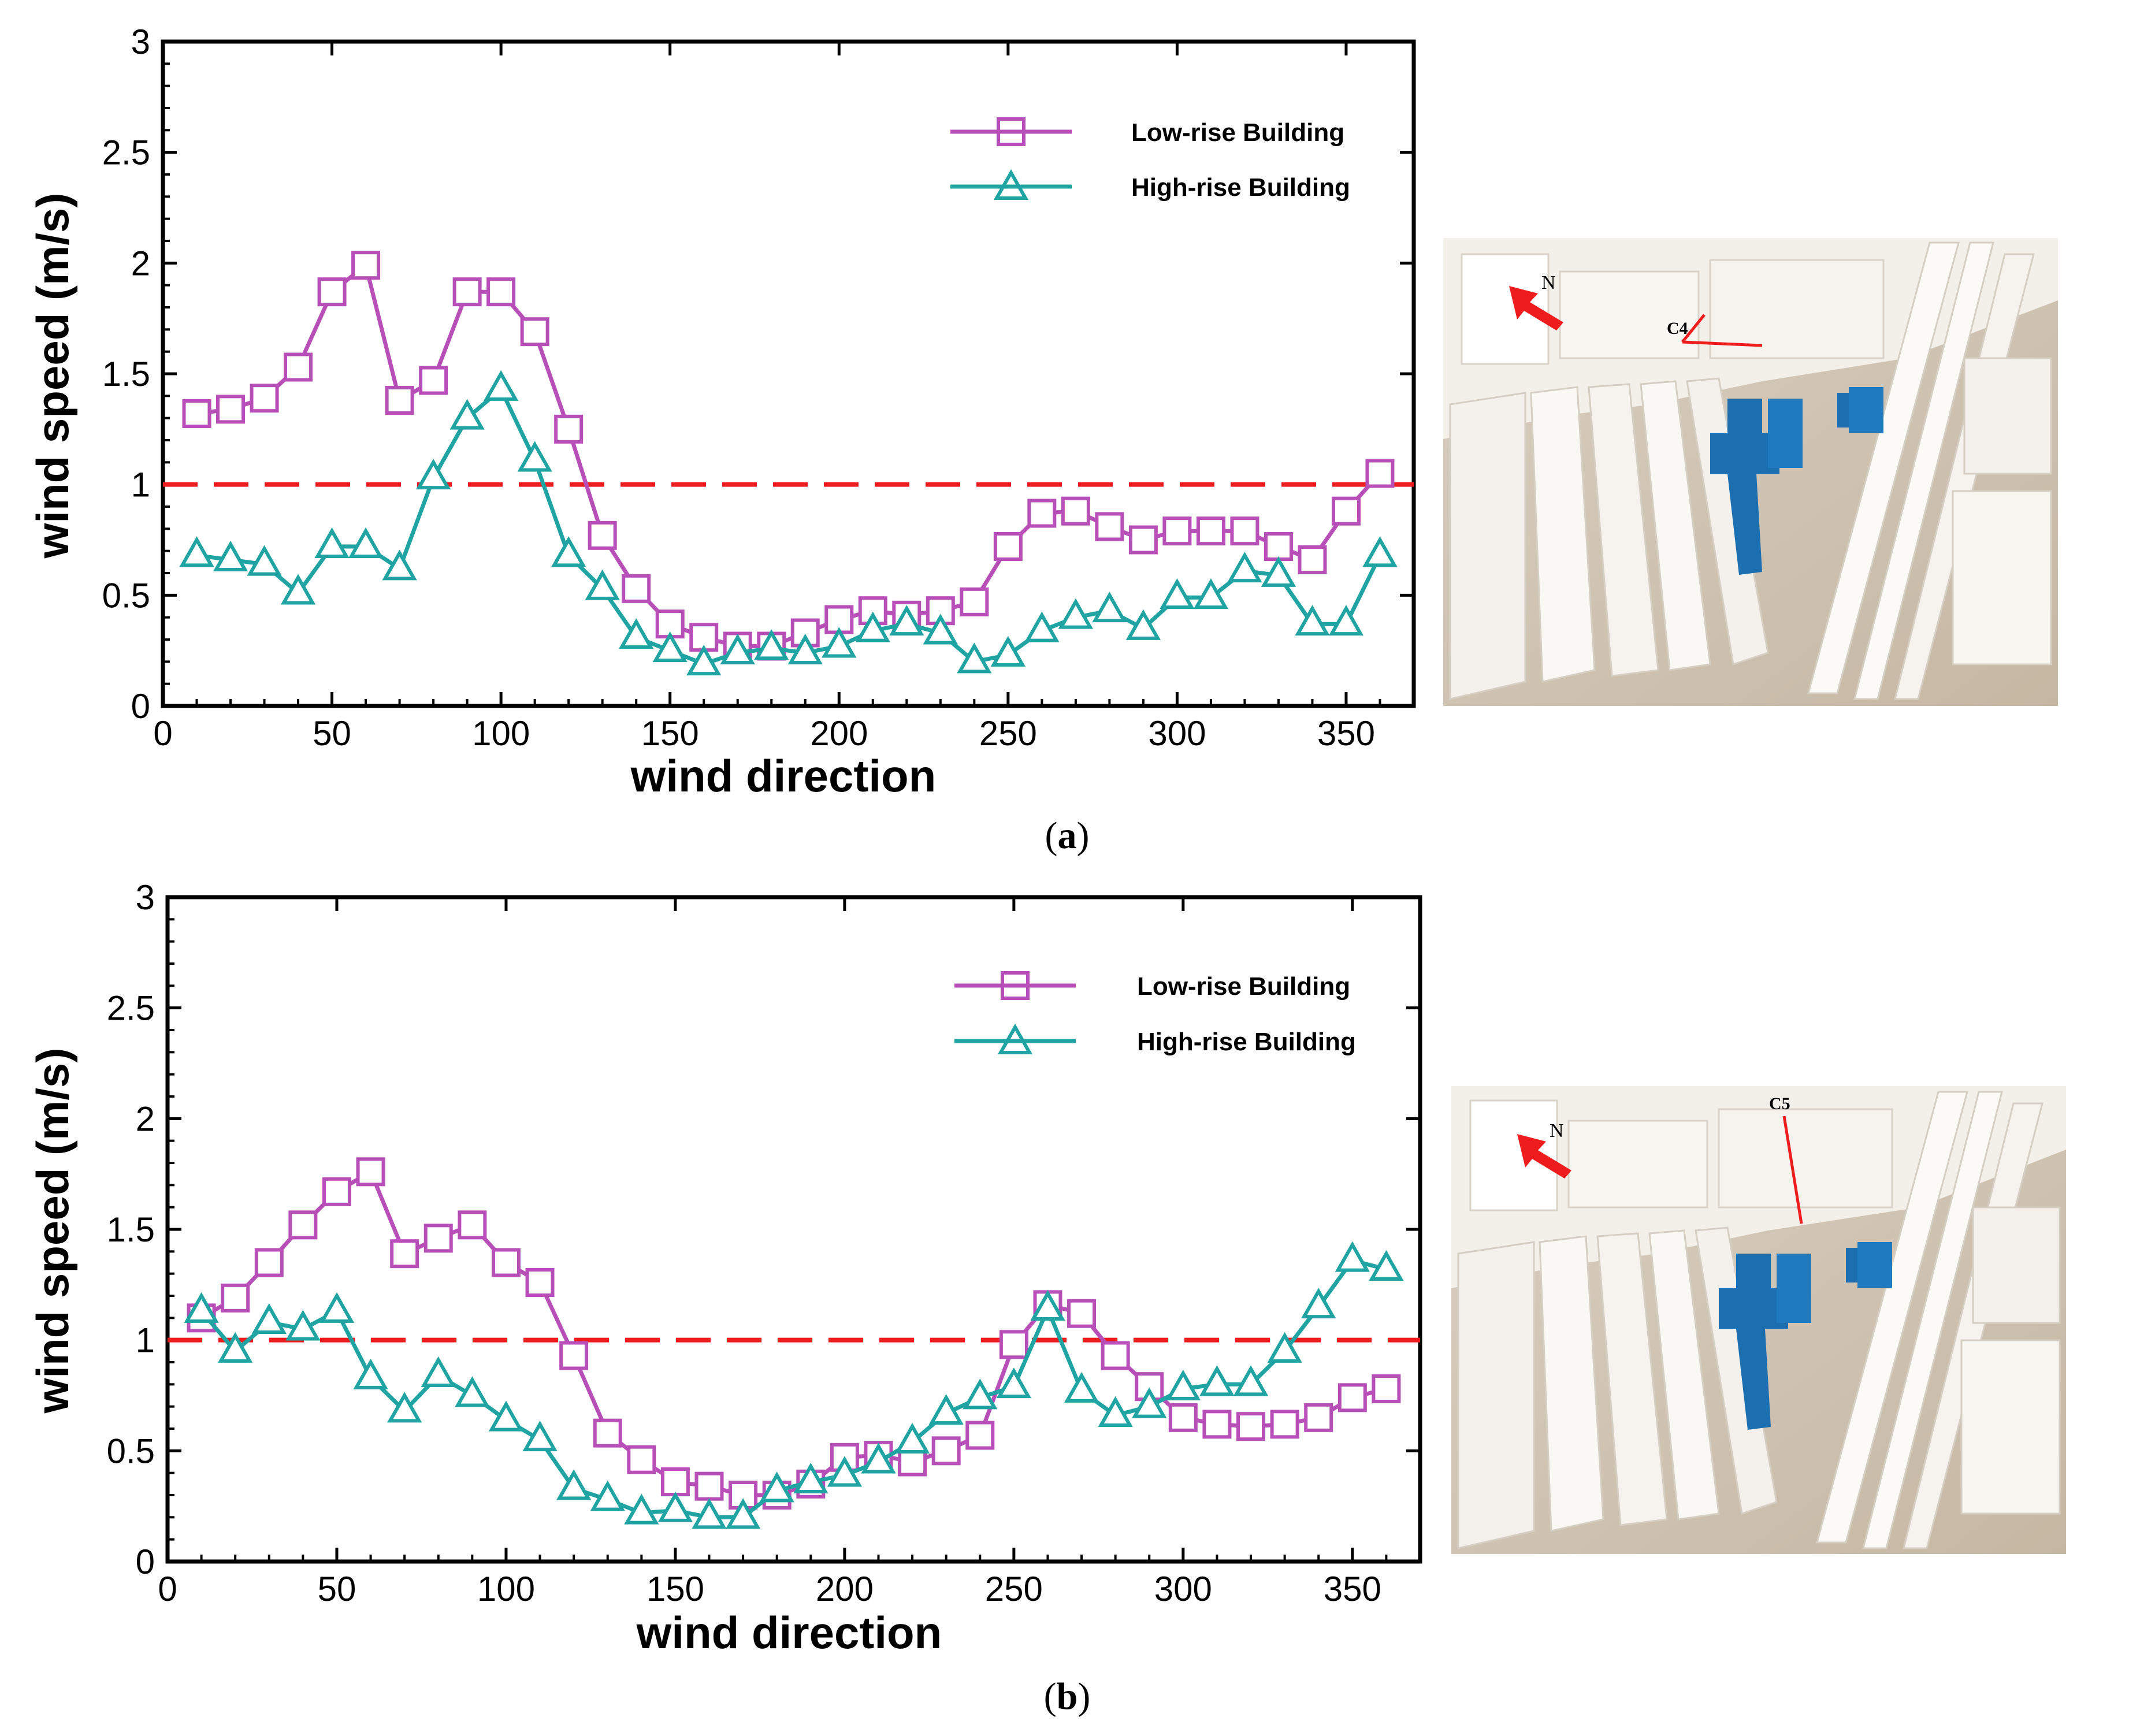  What do you see at coordinates (1346, 733) in the screenshot?
I see `x-tick-label: 350` at bounding box center [1346, 733].